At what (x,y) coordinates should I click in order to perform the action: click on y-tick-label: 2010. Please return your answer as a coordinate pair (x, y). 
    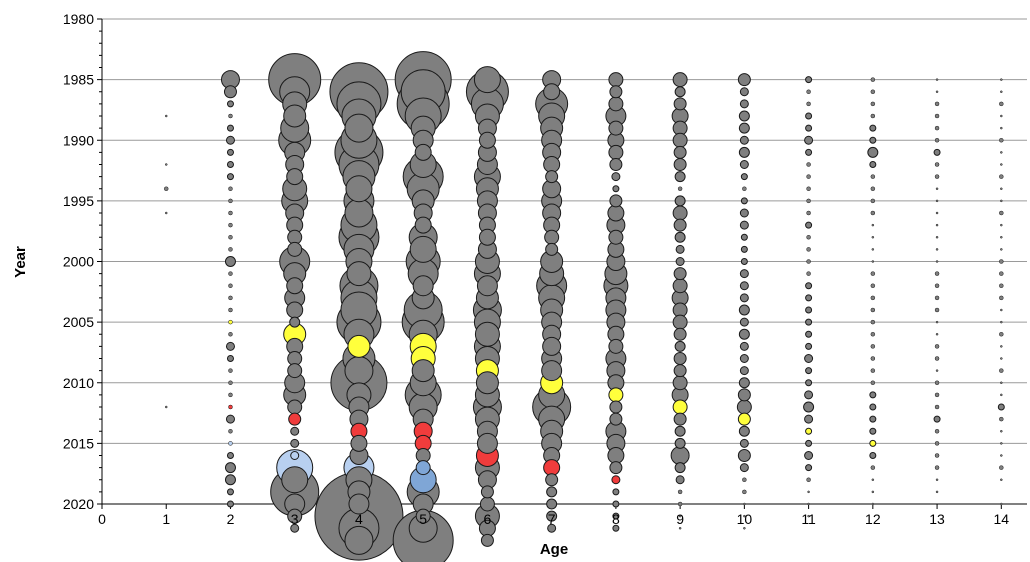
    Looking at the image, I should click on (78, 383).